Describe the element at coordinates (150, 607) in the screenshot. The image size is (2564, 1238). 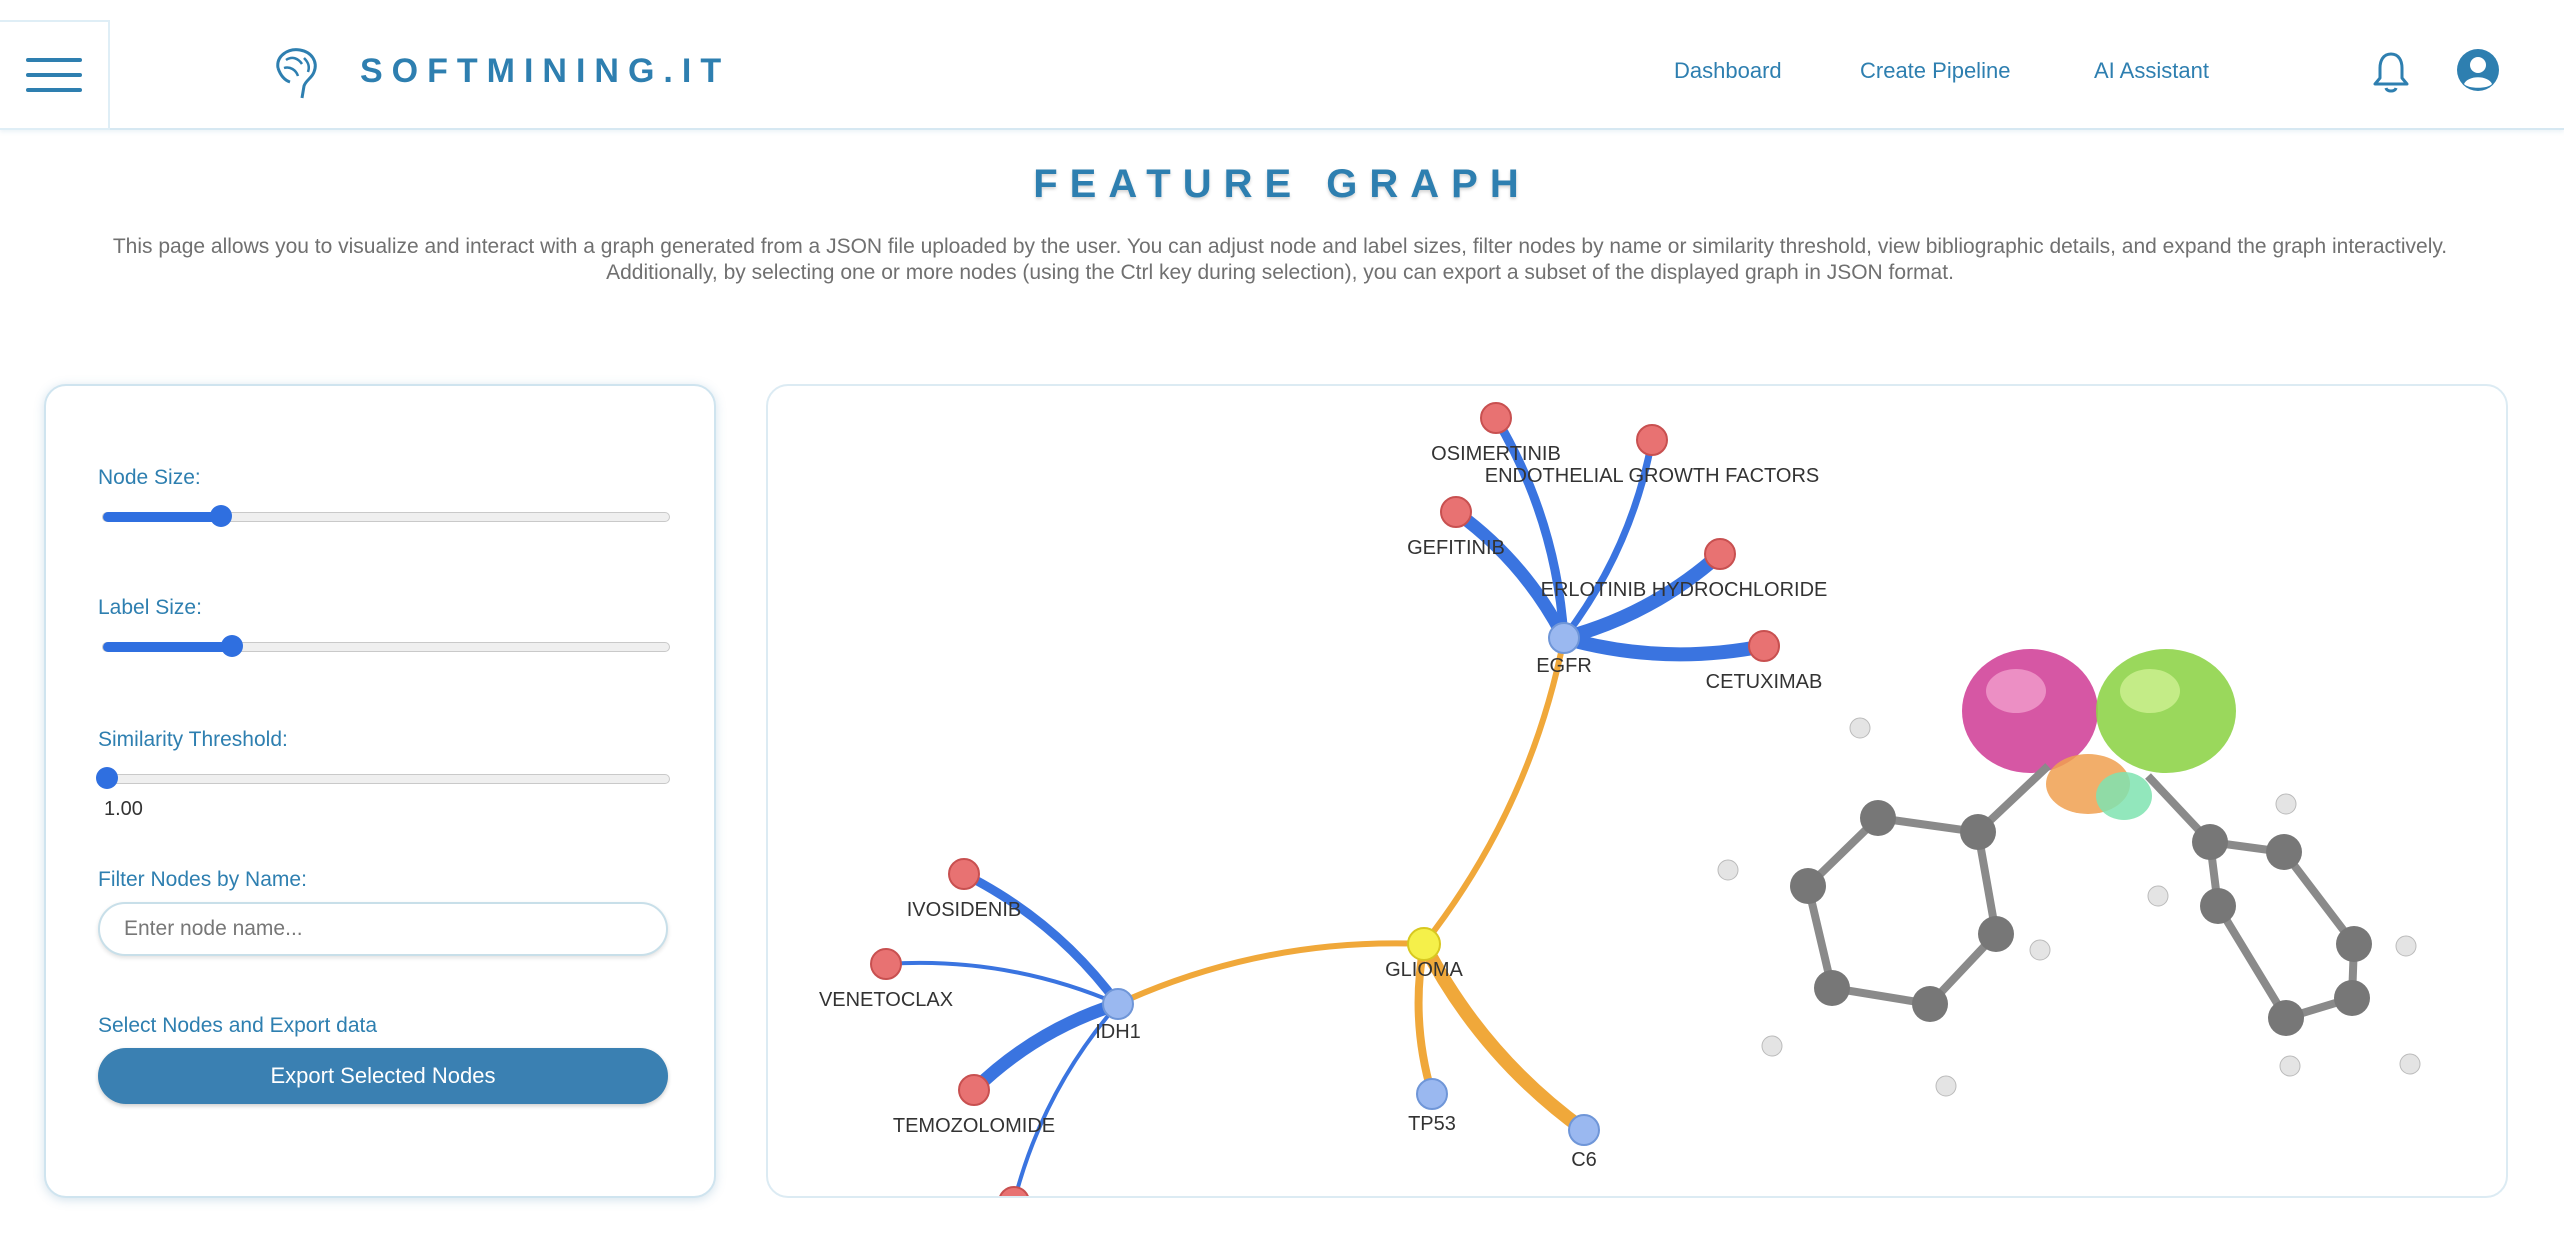
I see `label-size-label: Label Size:` at that location.